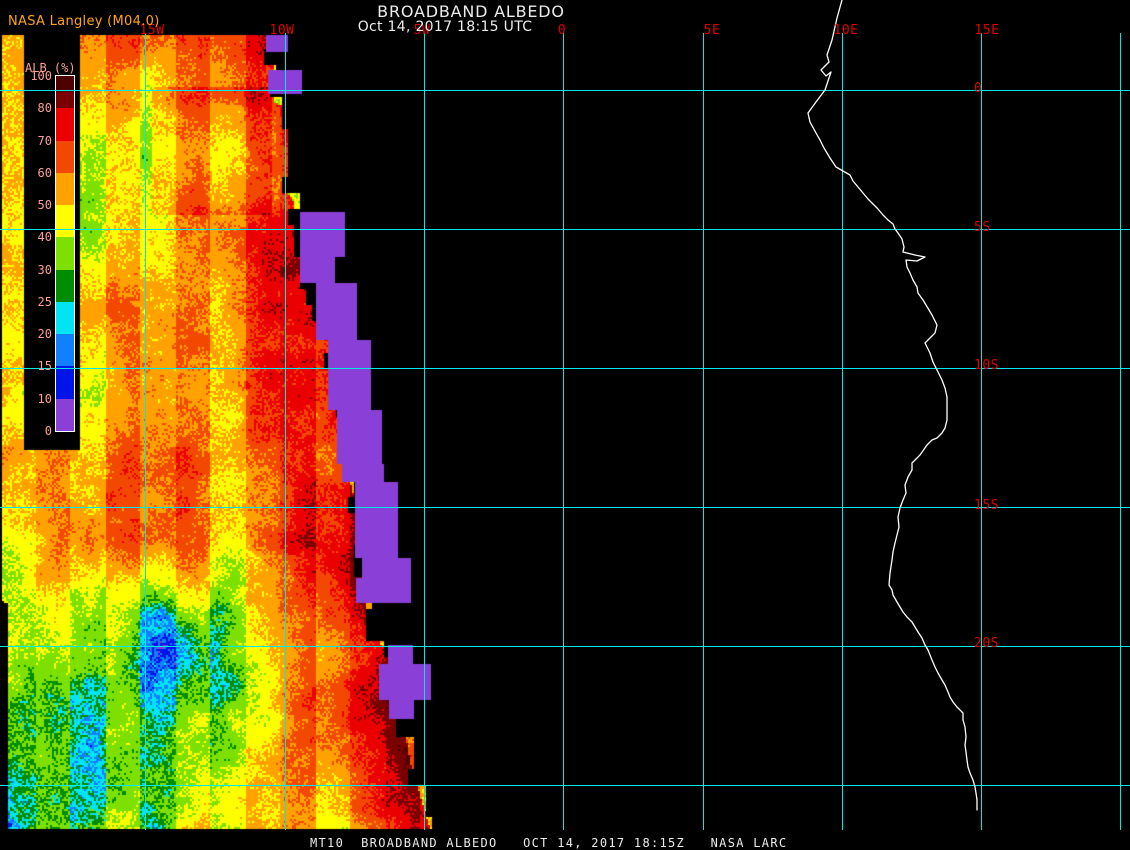 This screenshot has width=1130, height=850. What do you see at coordinates (712, 30) in the screenshot?
I see `longitude-label: 5E` at bounding box center [712, 30].